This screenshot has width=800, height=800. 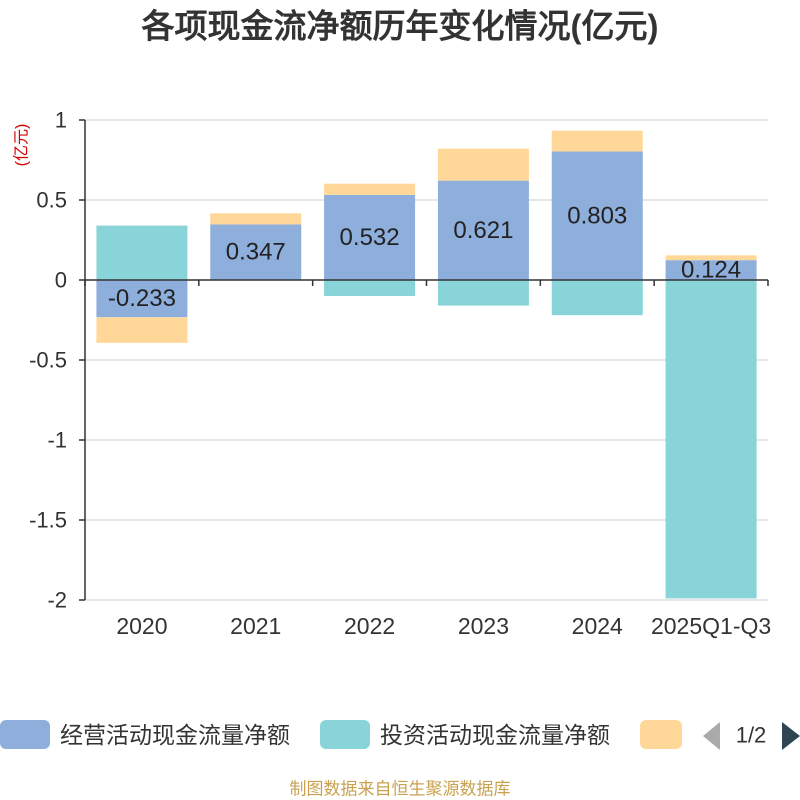 I want to click on y-tick-label: -1.5, so click(x=48, y=520).